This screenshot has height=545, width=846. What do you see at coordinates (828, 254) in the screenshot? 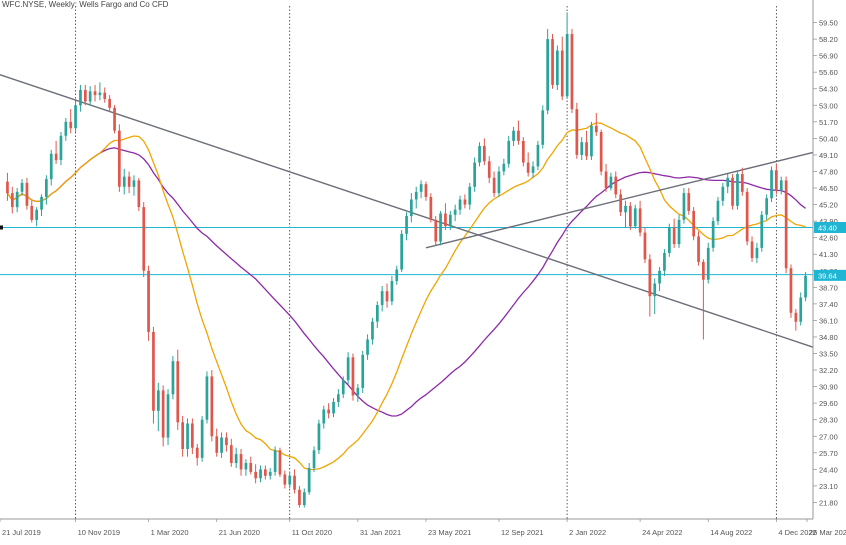
I see `y-tick-label: 41.30` at bounding box center [828, 254].